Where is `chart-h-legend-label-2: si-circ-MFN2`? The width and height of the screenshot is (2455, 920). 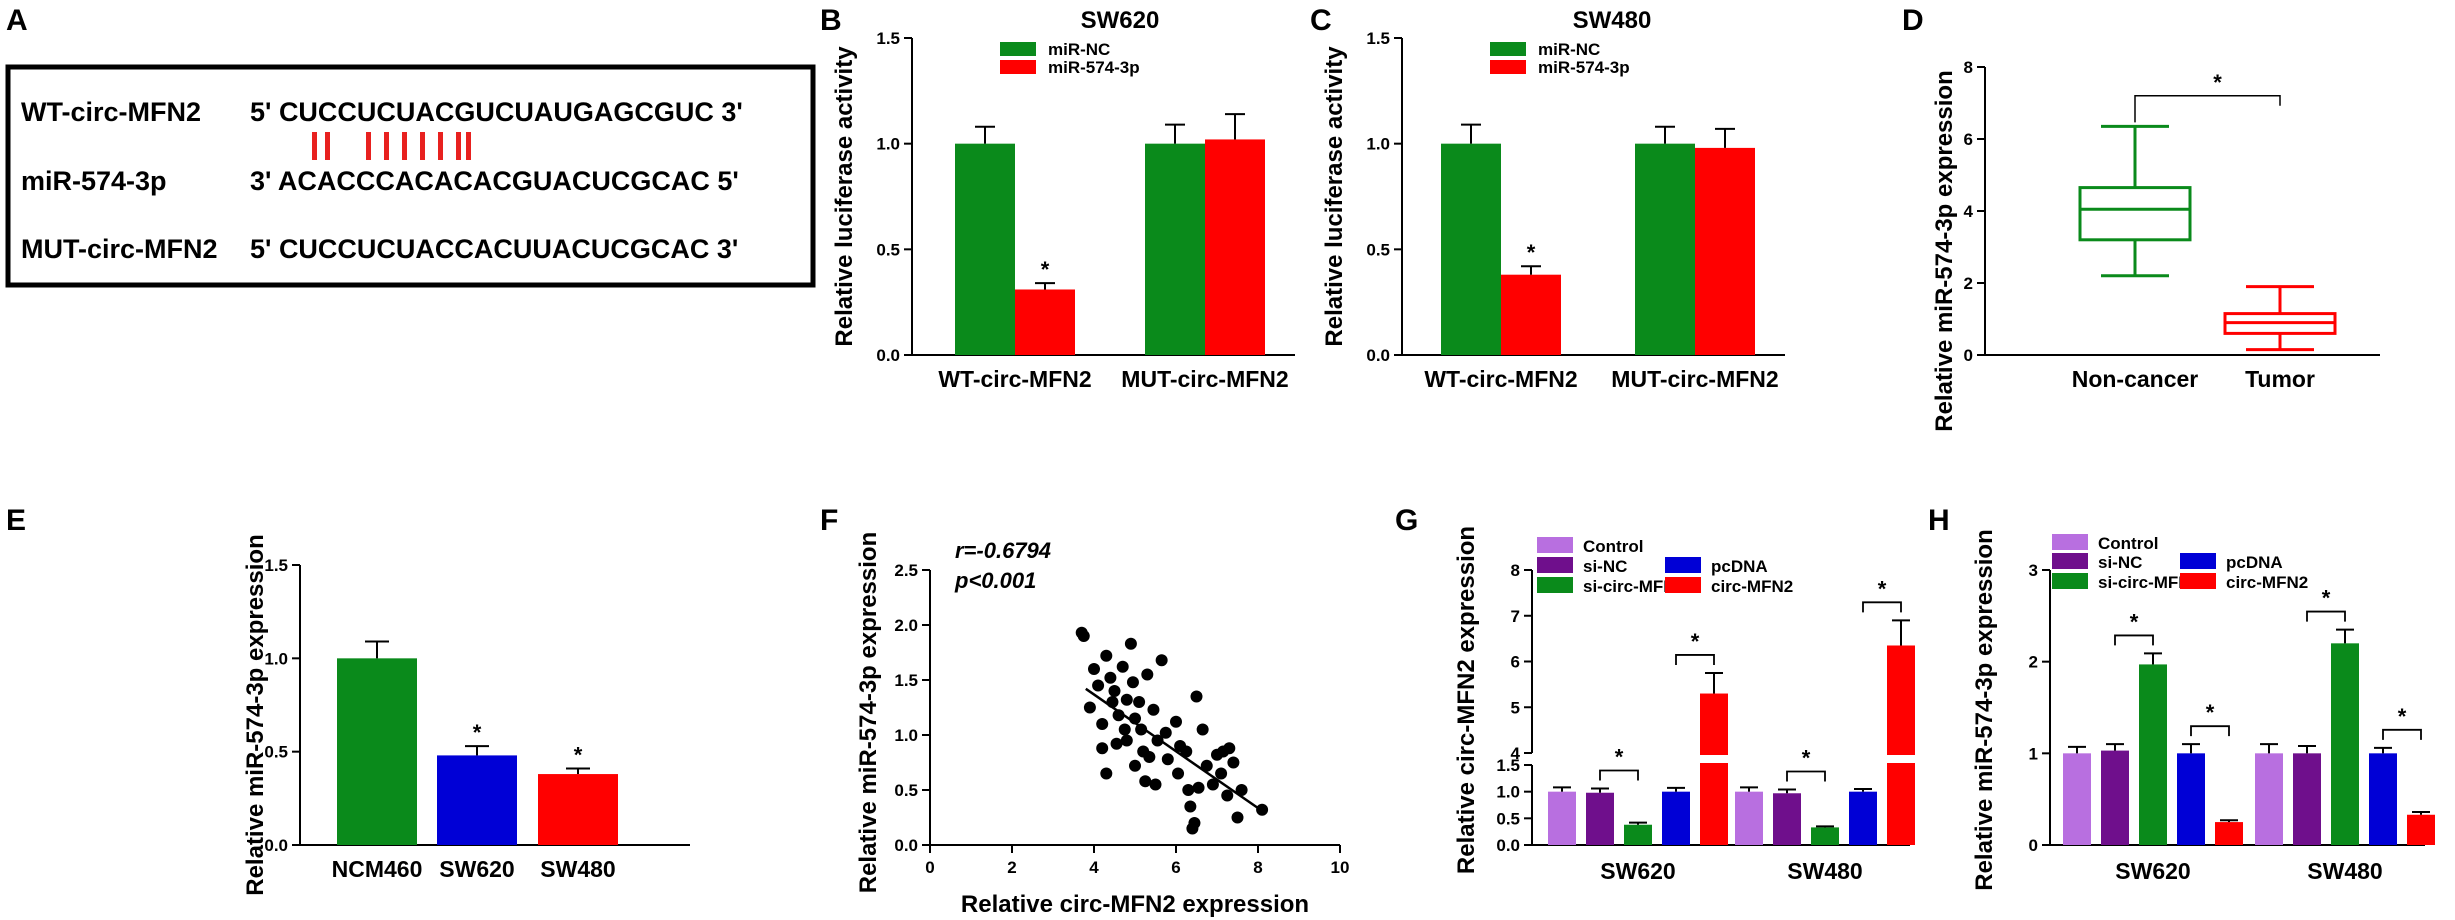
chart-h-legend-label-2: si-circ-MFN2 is located at coordinates (2149, 582).